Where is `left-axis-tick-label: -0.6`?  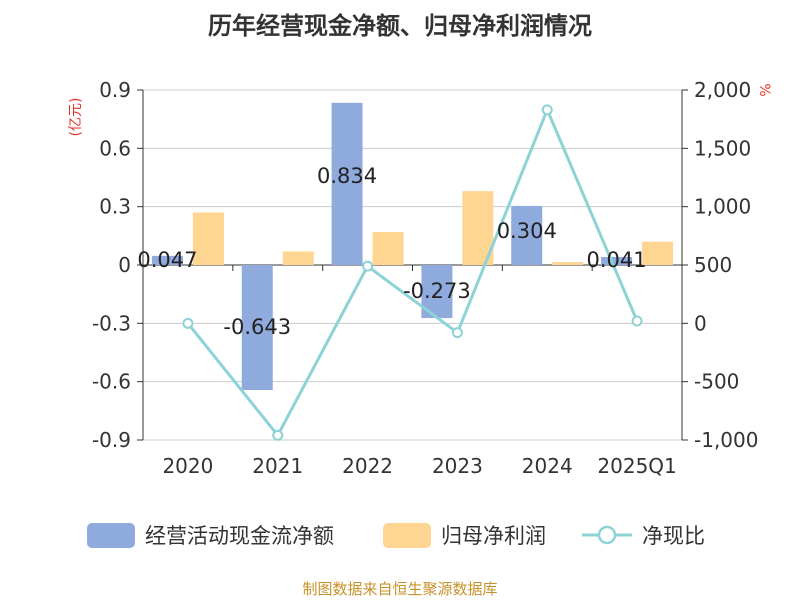
left-axis-tick-label: -0.6 is located at coordinates (111, 382).